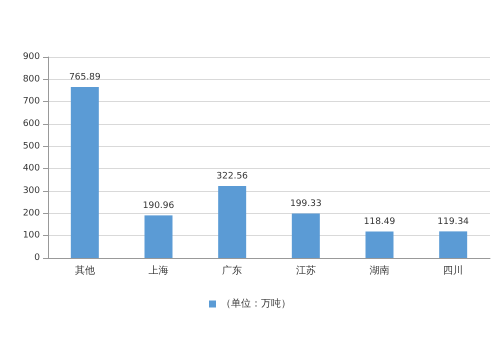 Image resolution: width=500 pixels, height=362 pixels. I want to click on legend-label: （单位：万吨）, so click(256, 304).